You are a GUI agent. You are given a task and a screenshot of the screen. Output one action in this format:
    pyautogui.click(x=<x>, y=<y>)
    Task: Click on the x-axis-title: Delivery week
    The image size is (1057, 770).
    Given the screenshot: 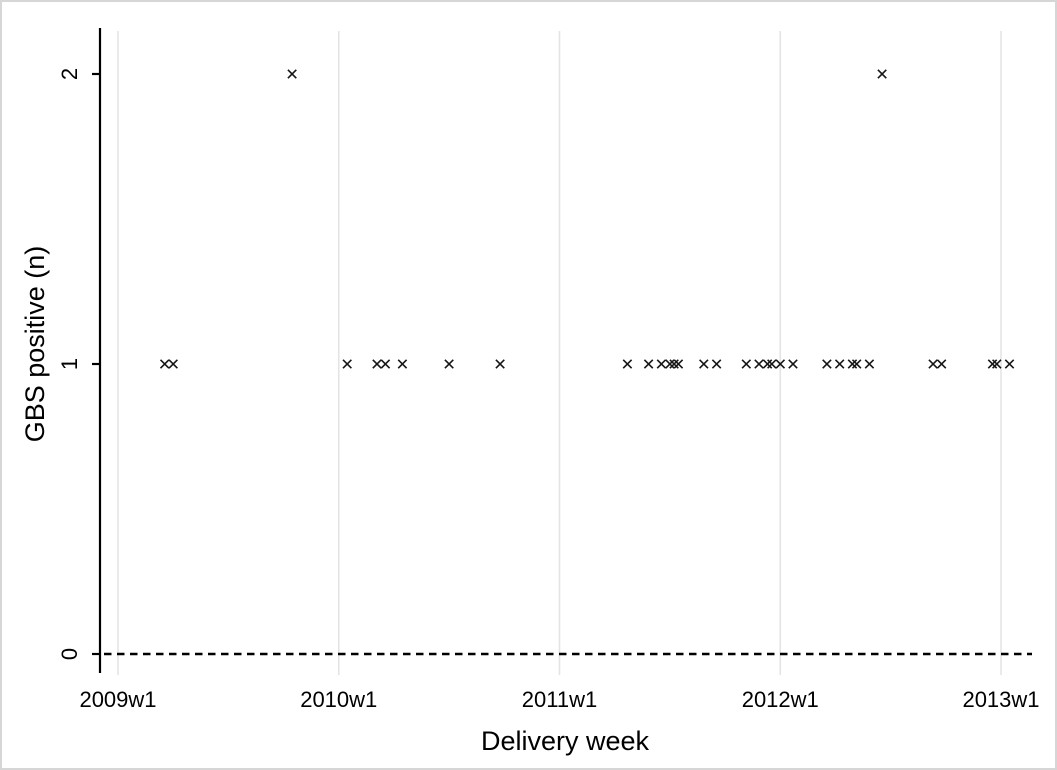 What is the action you would take?
    pyautogui.click(x=565, y=741)
    